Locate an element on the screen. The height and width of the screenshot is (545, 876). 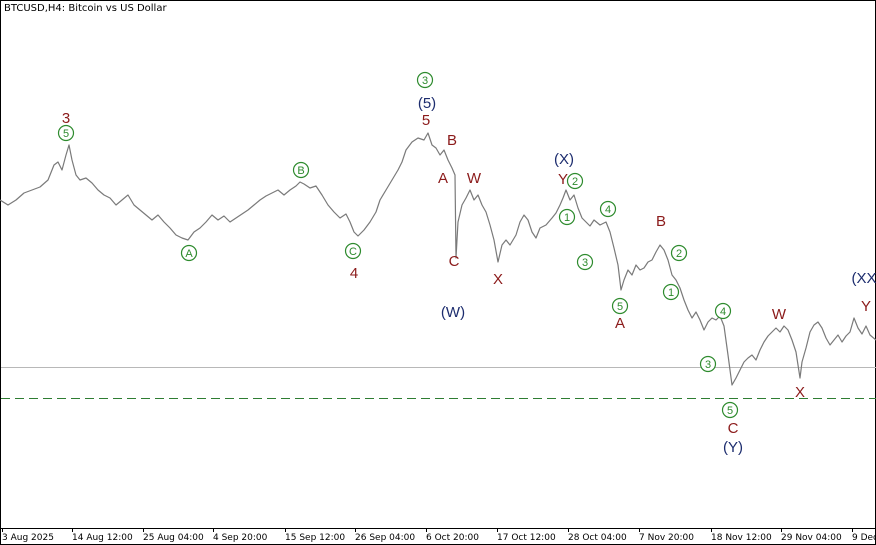
x-tick-label: 9 Dec 2 is located at coordinates (864, 538).